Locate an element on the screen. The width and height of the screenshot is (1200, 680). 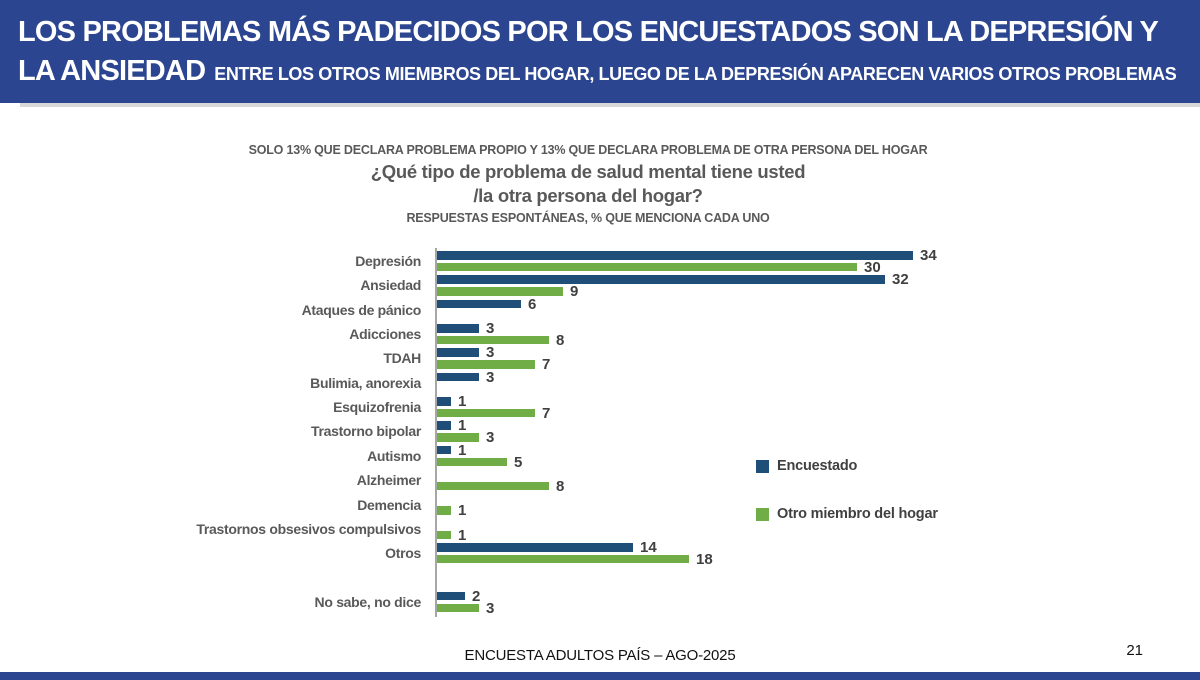
category-label: Adicciones is located at coordinates (385, 334).